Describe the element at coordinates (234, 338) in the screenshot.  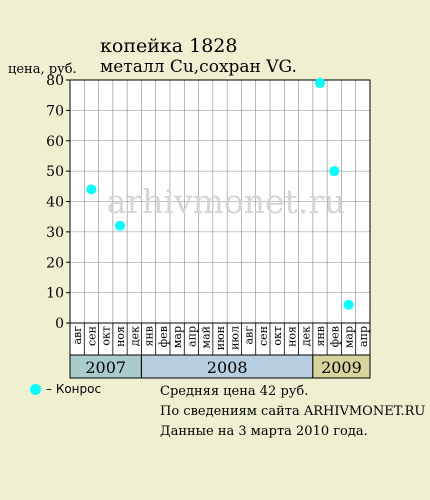
I see `month-label: июл` at that location.